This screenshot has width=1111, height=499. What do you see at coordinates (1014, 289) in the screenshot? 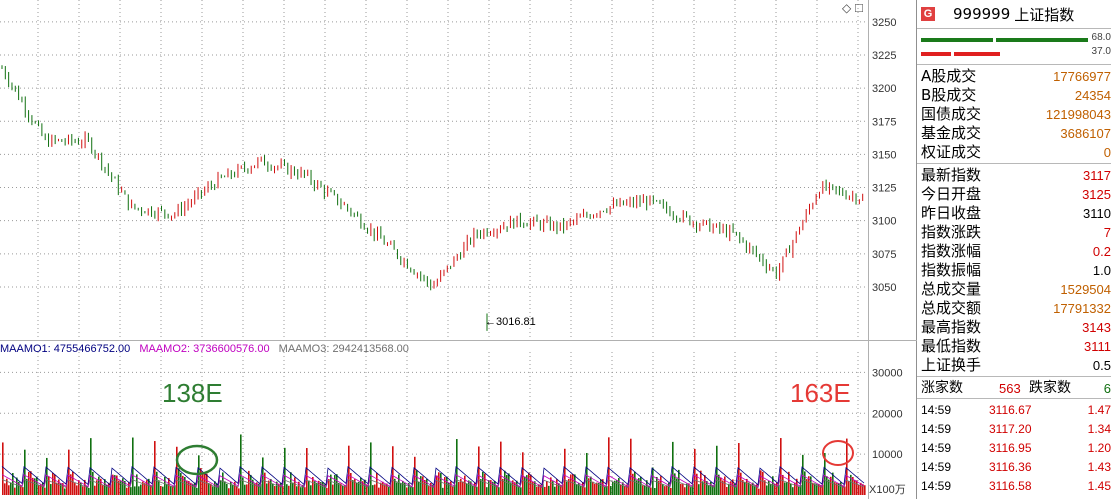
I see `stat-row: 总成交量 1529504` at bounding box center [1014, 289].